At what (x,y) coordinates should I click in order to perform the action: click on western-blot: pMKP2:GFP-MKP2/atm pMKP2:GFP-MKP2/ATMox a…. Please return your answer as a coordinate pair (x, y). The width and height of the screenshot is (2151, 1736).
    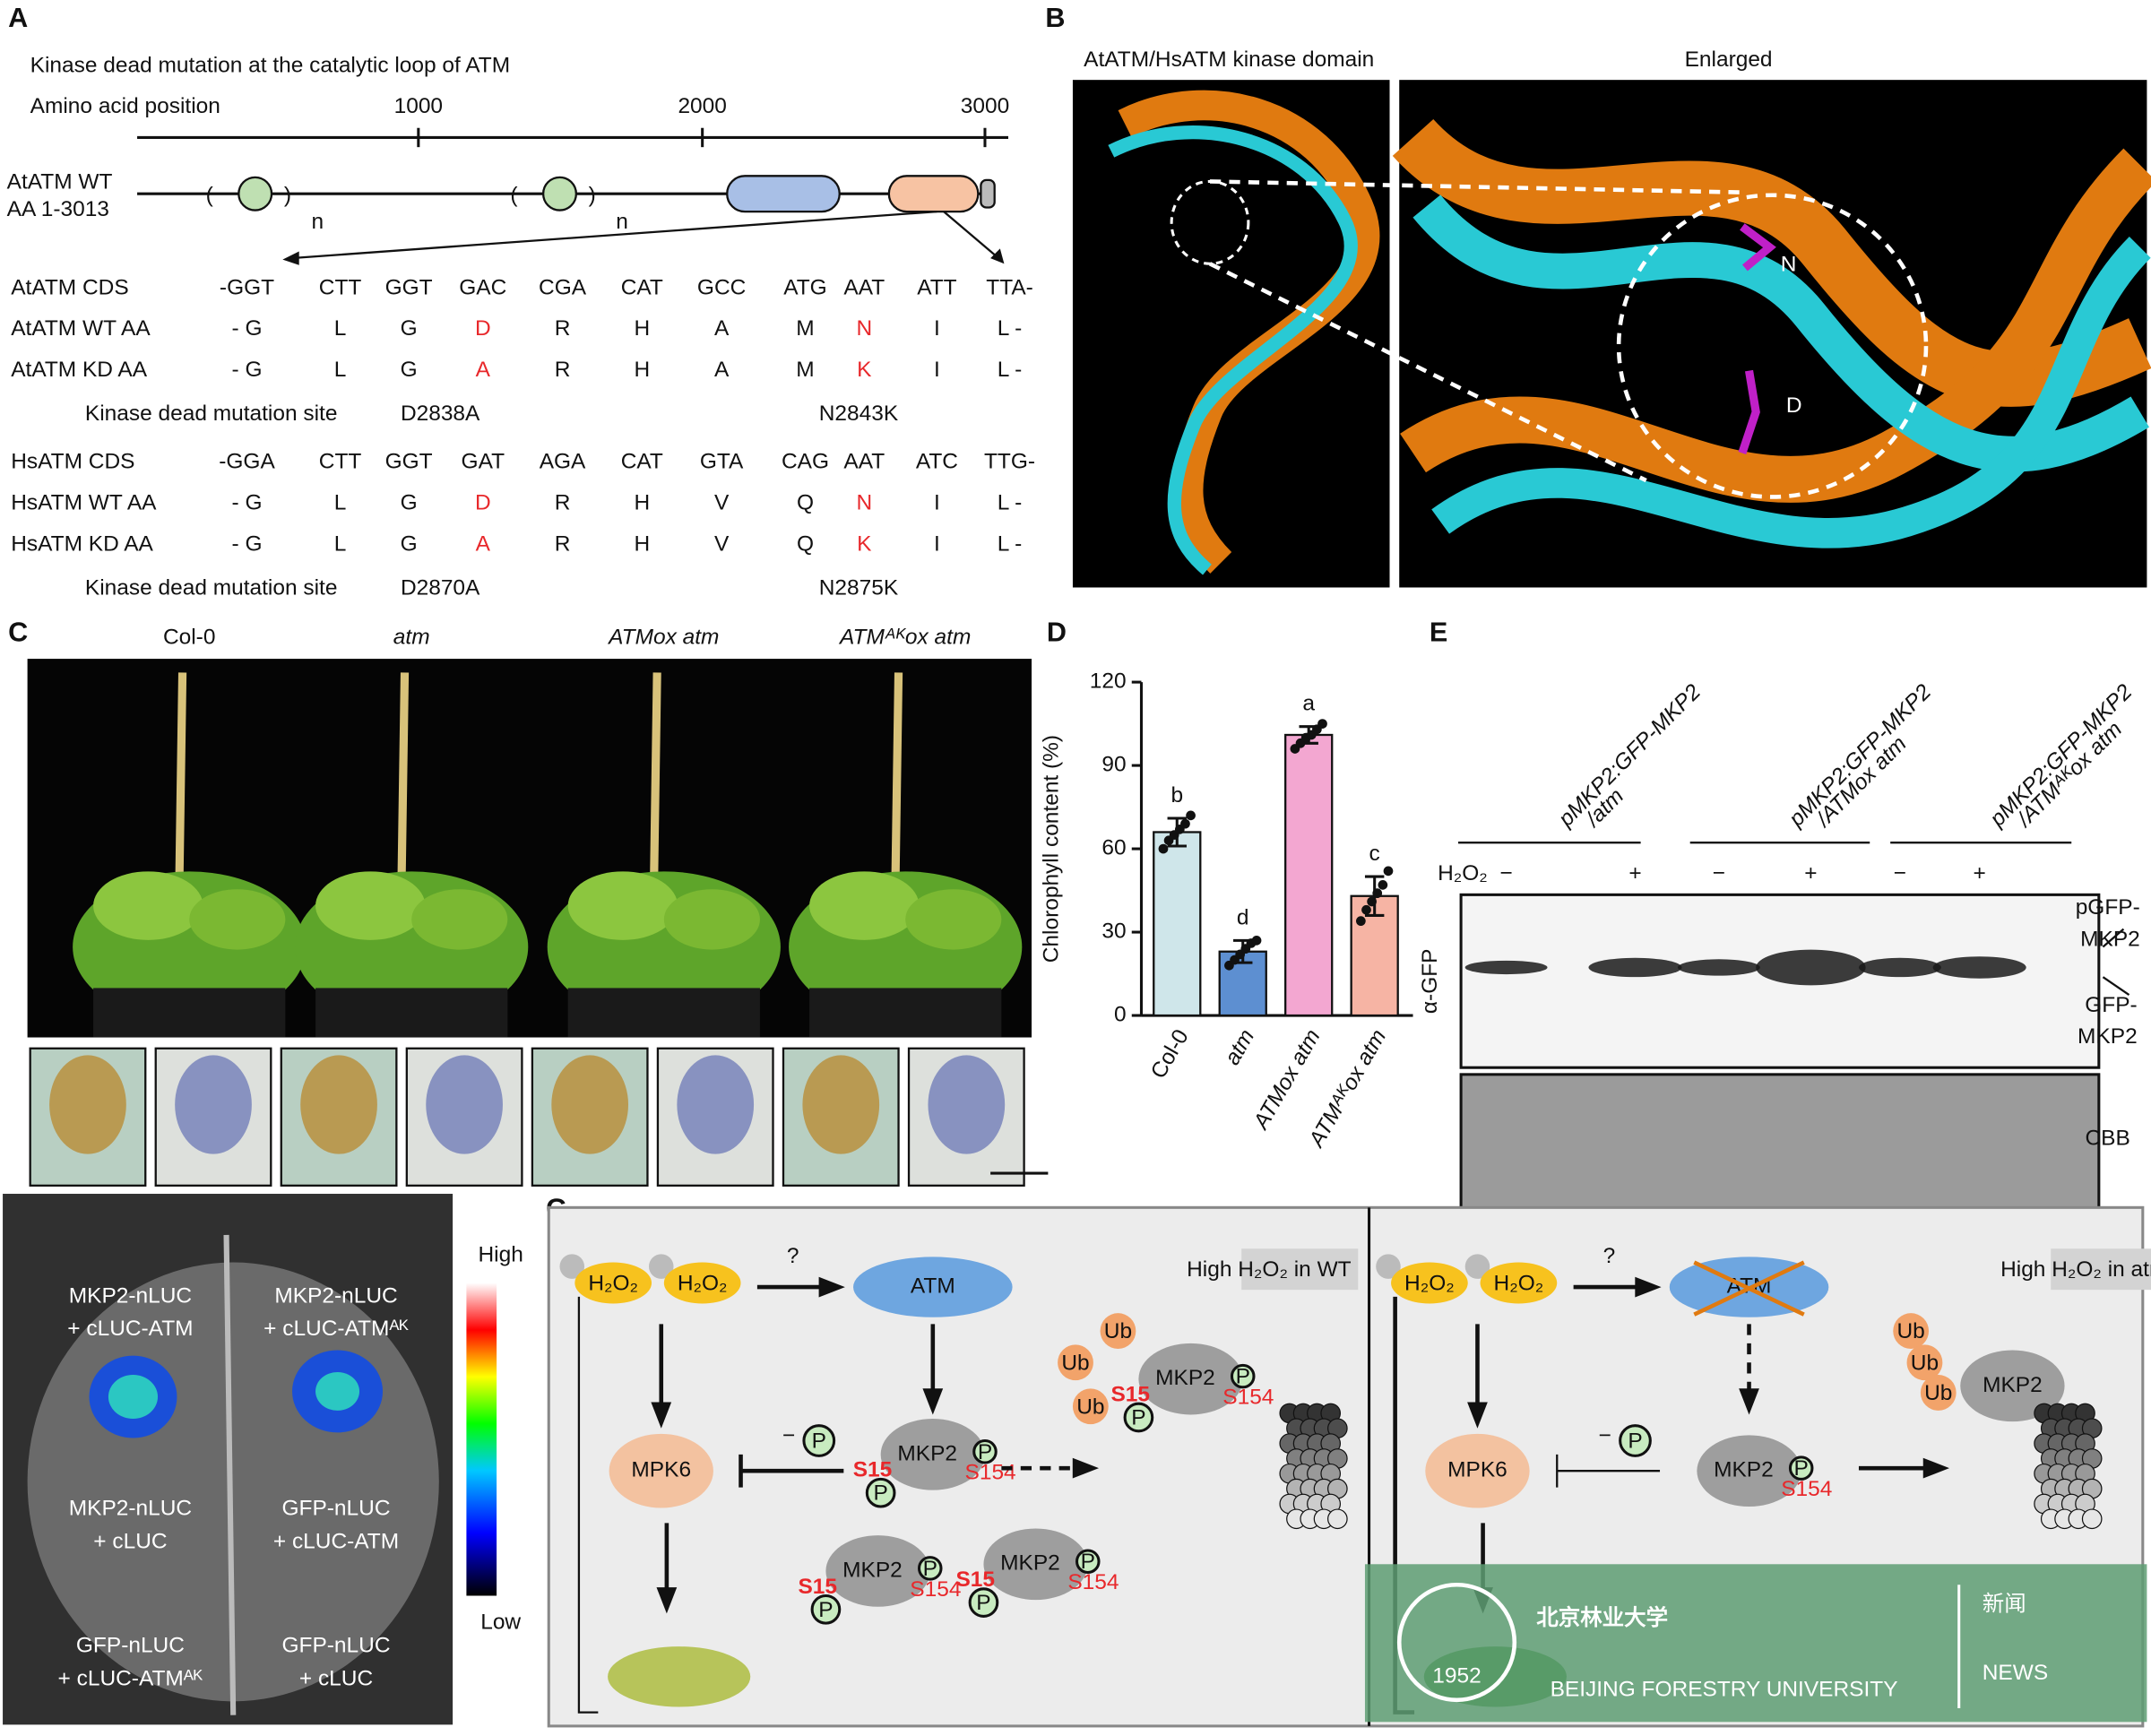
    Looking at the image, I should click on (1798, 782).